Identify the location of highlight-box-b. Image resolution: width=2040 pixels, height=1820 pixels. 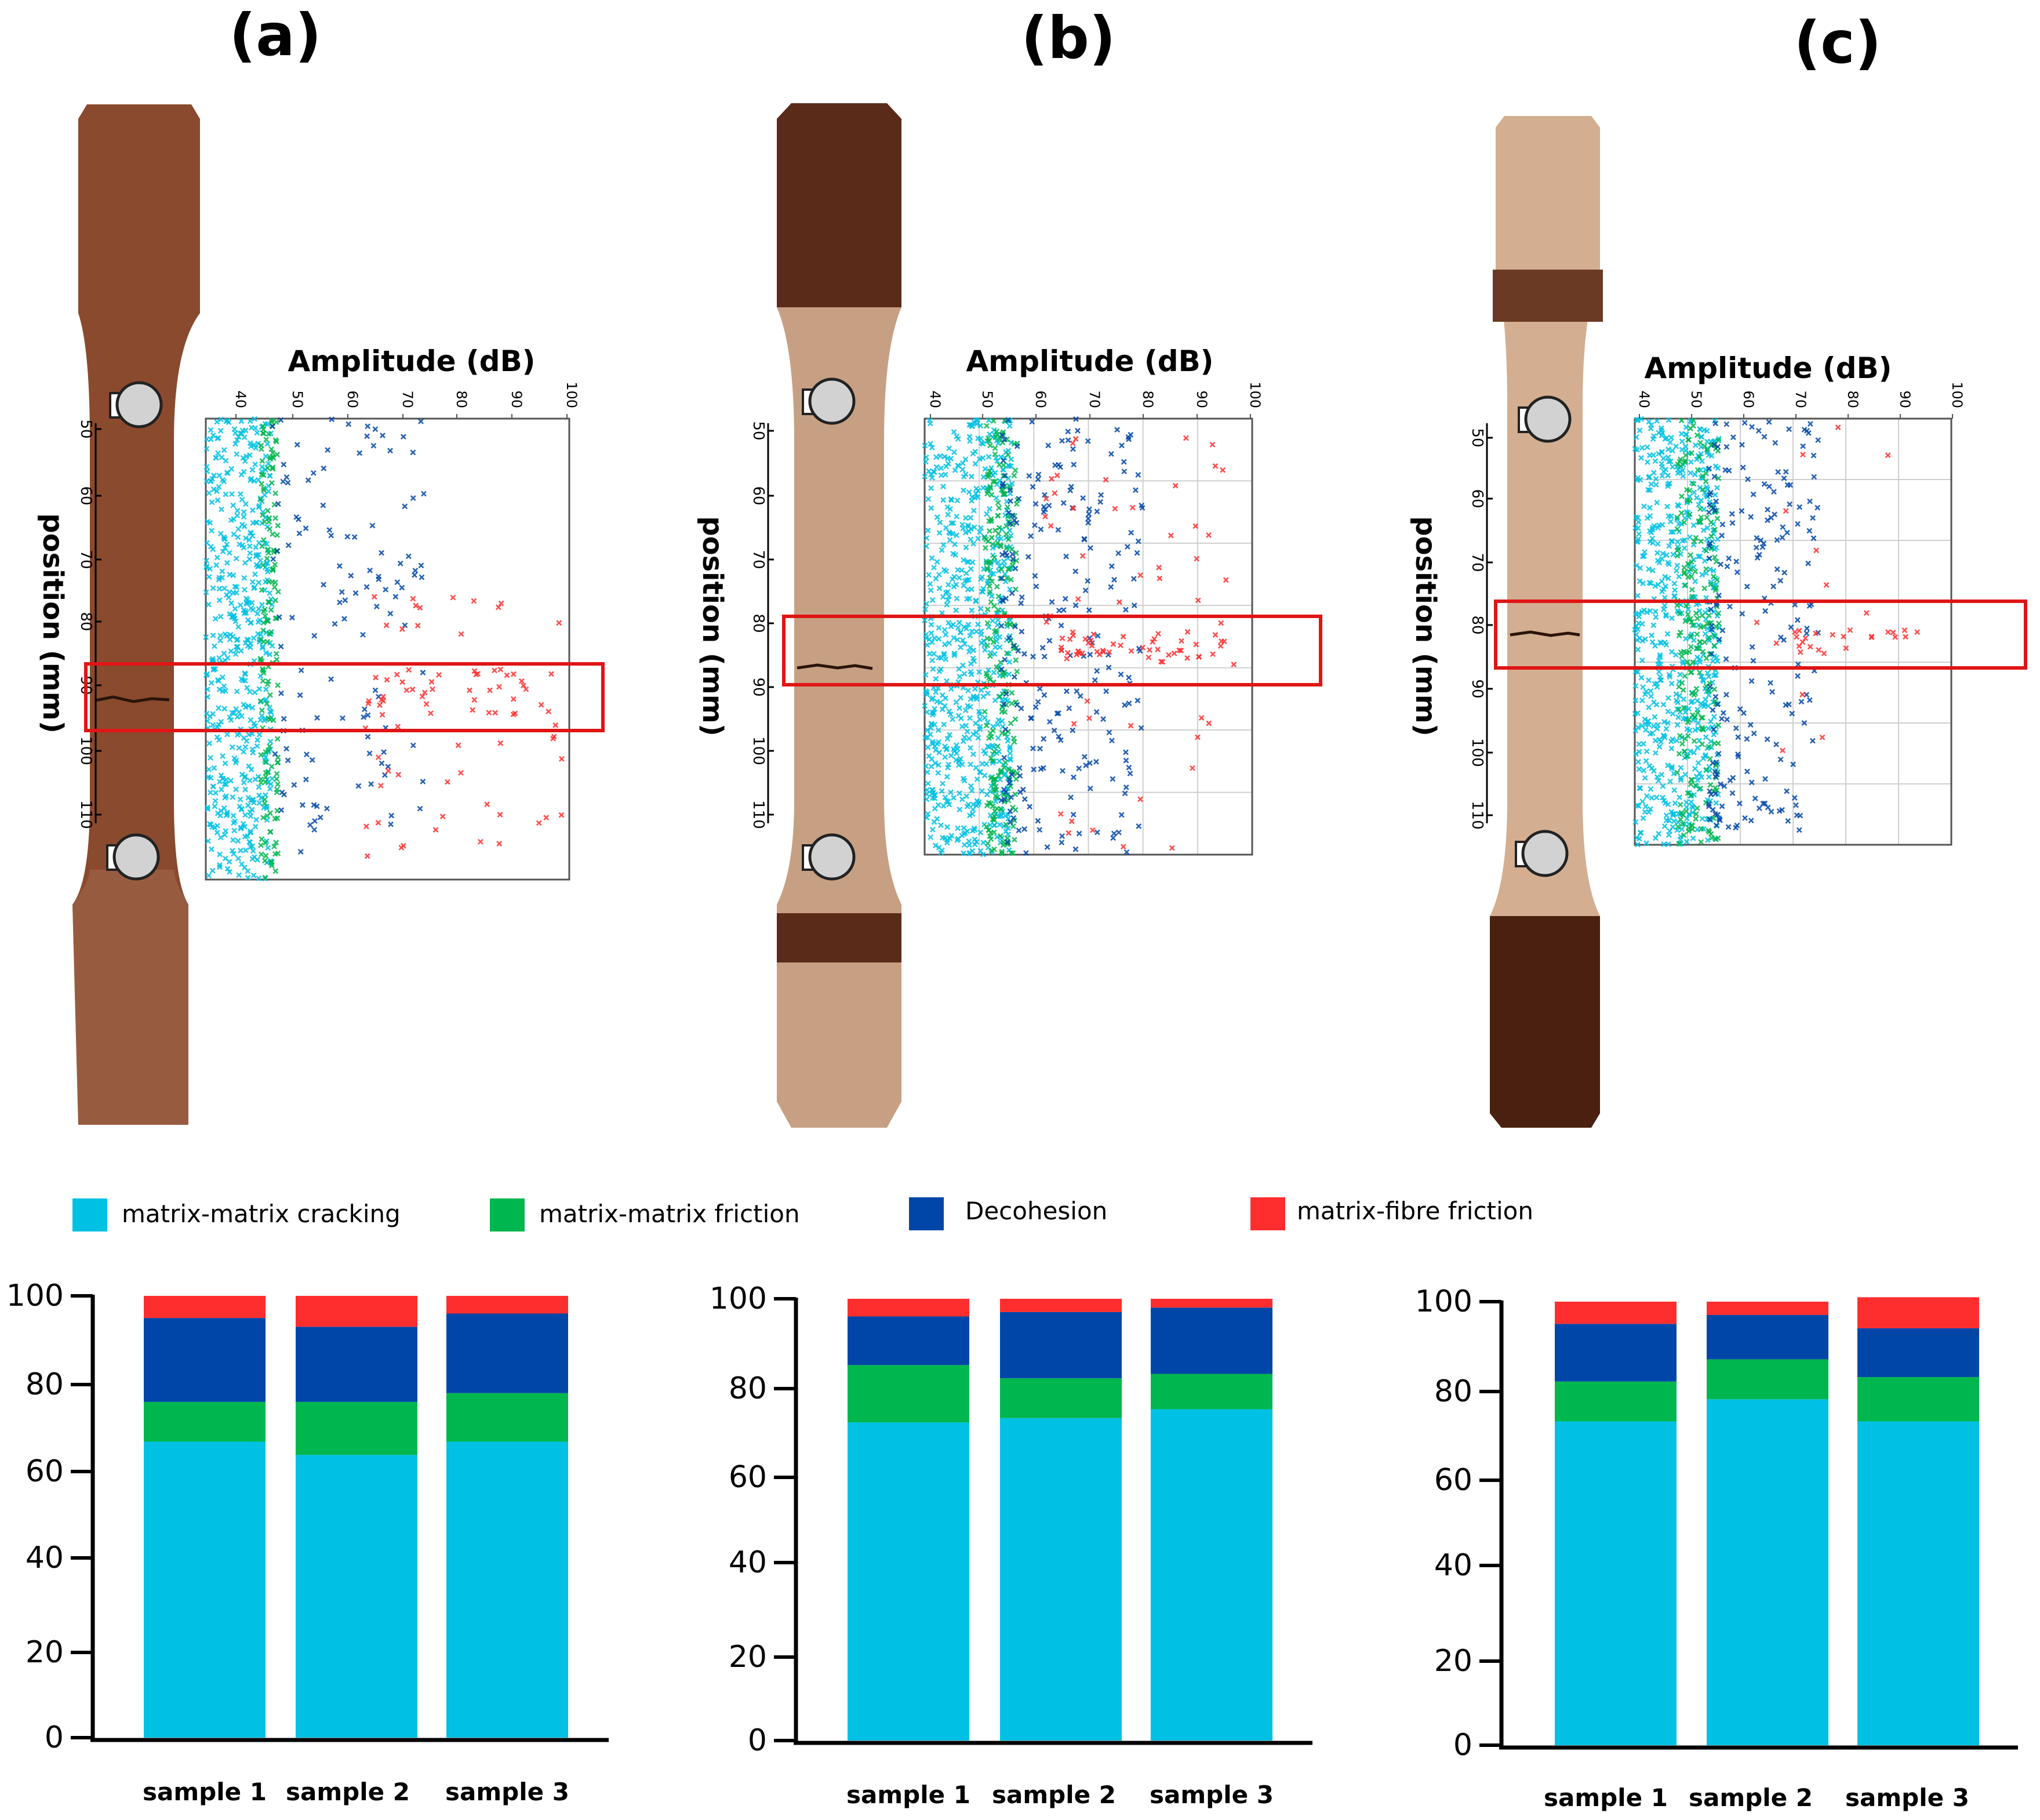
(1052, 650).